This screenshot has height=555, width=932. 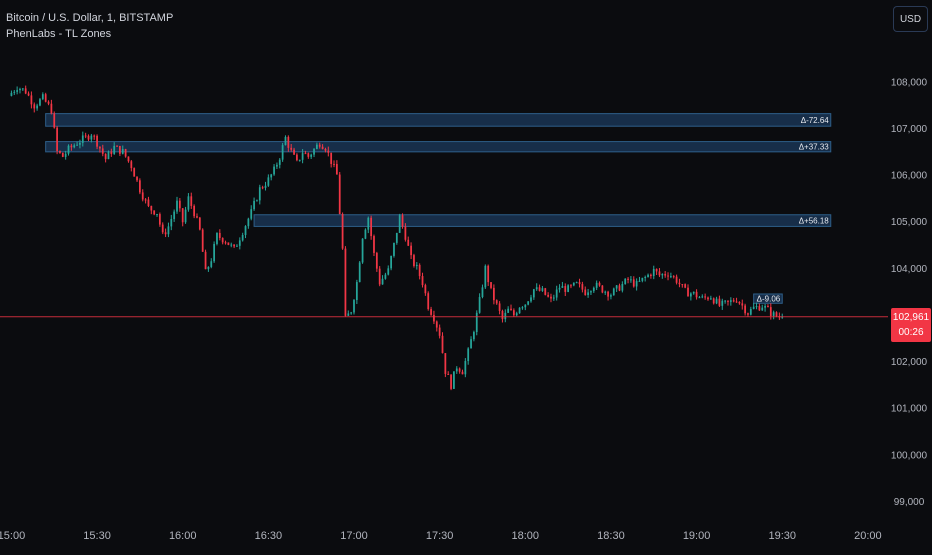 I want to click on y-tick-label: 100,000, so click(x=909, y=455).